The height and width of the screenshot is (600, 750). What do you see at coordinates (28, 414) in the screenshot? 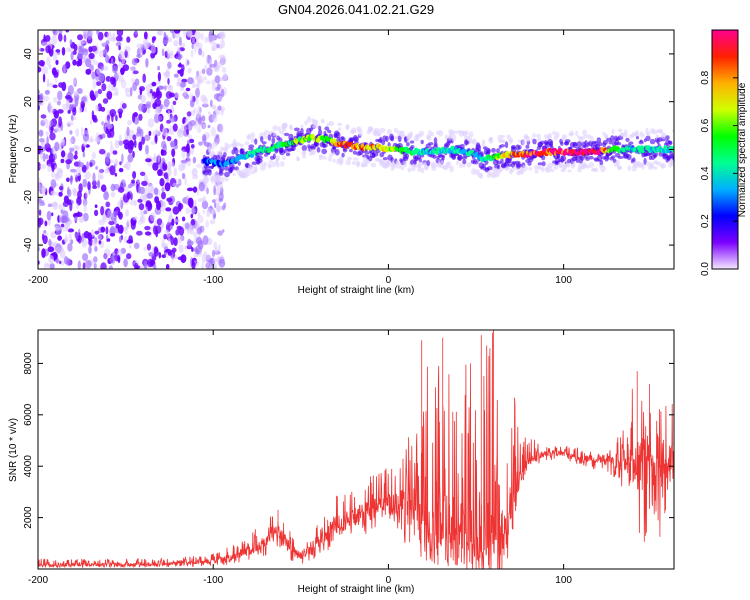
I see `y-tick-label: 6000` at bounding box center [28, 414].